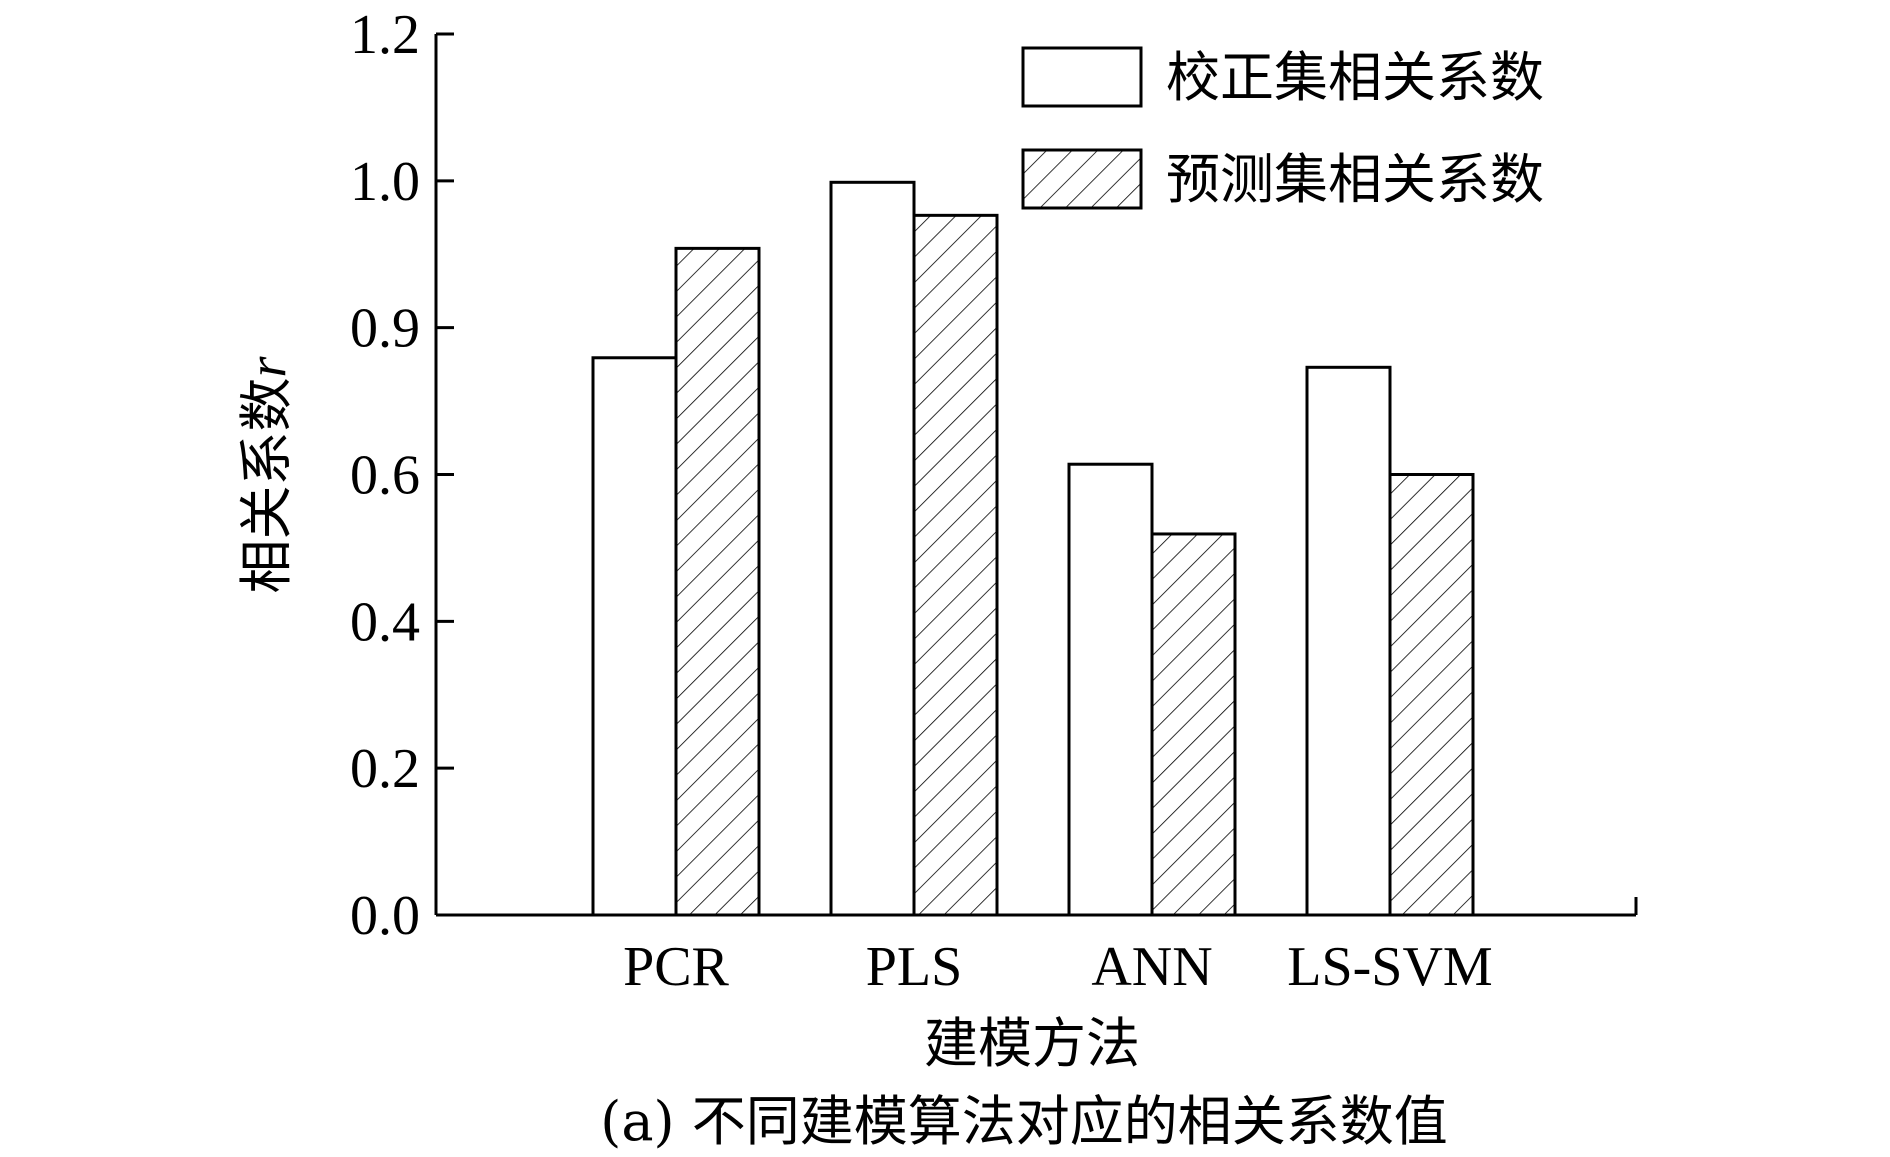 The width and height of the screenshot is (1890, 1157). What do you see at coordinates (1355, 77) in the screenshot?
I see `legend-label-calibration: 校正集相关系数` at bounding box center [1355, 77].